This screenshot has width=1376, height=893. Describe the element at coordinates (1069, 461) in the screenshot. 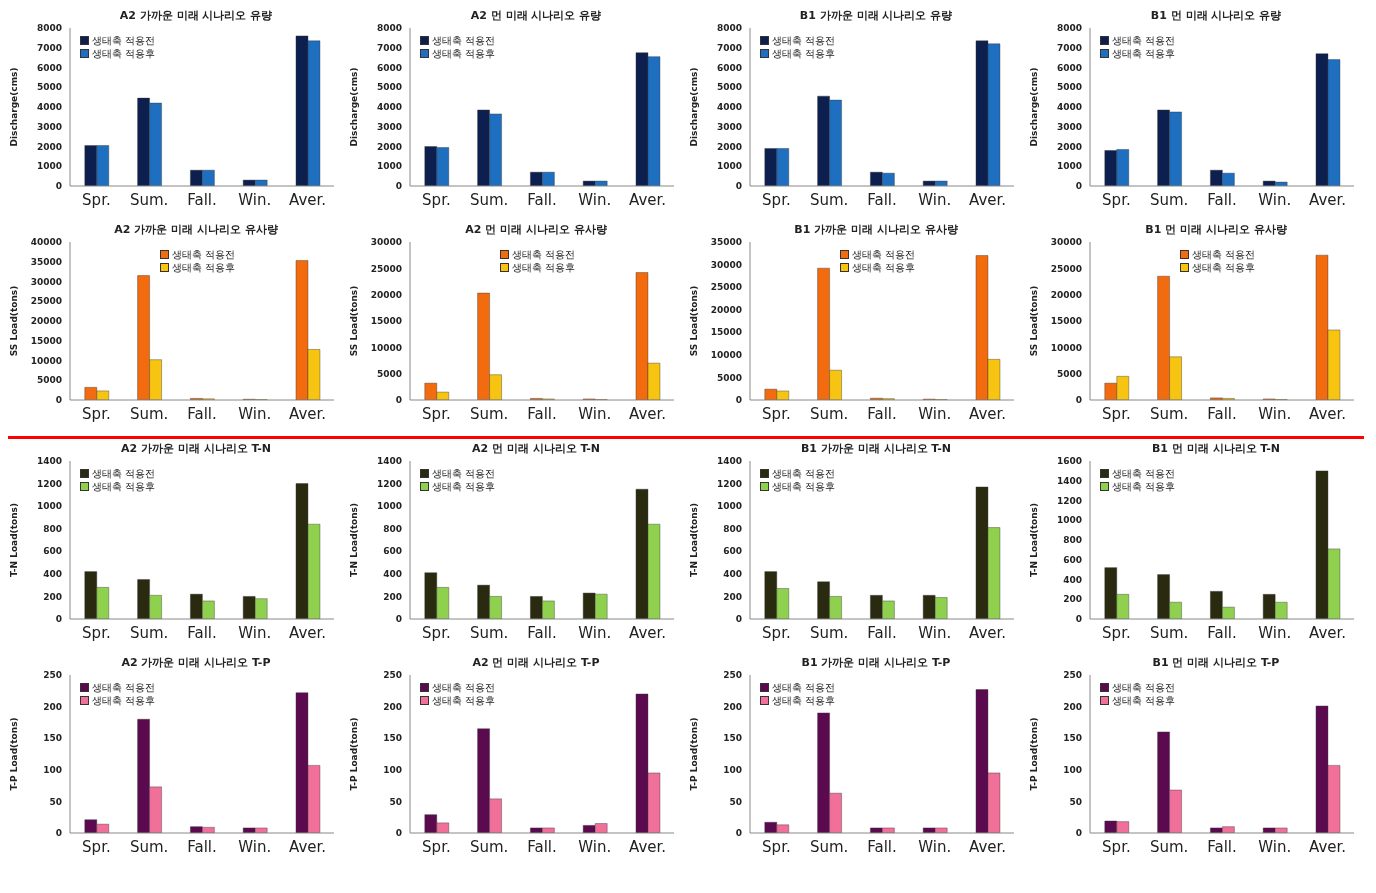

I see `y-tick-label: 1600` at that location.